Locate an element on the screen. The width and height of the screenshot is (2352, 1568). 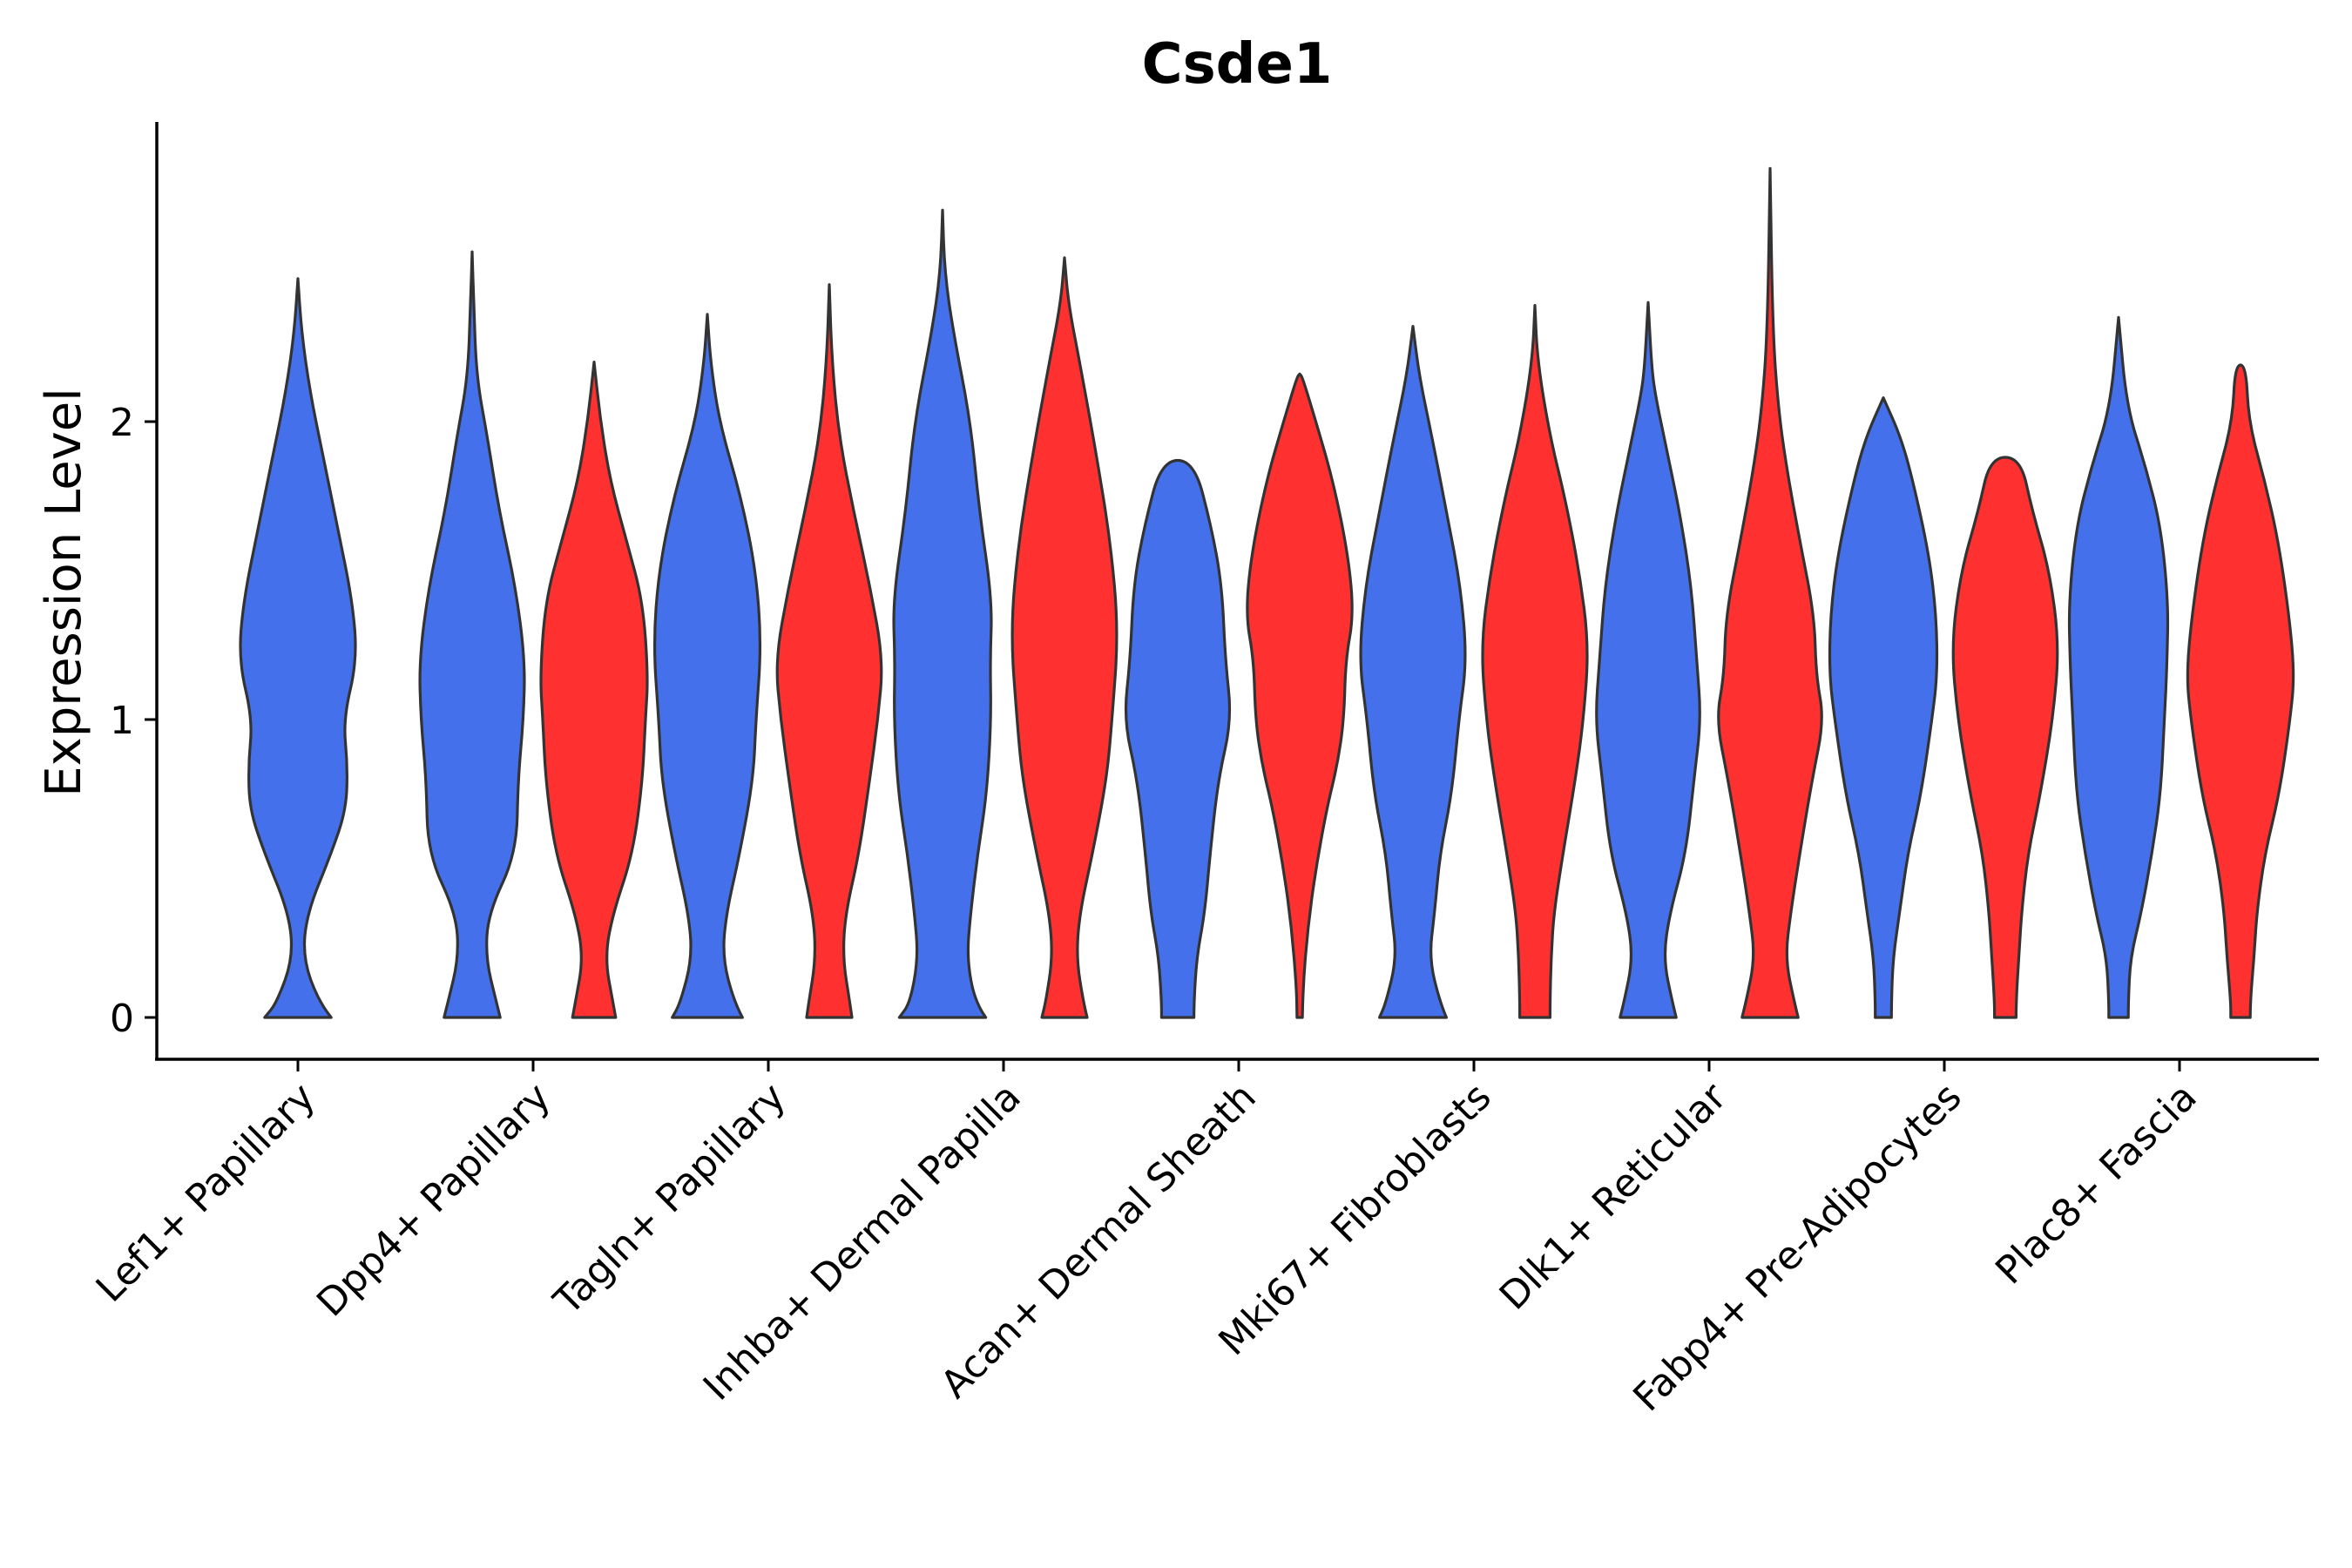
y-ticks: 0 1 2 is located at coordinates (134, 721).